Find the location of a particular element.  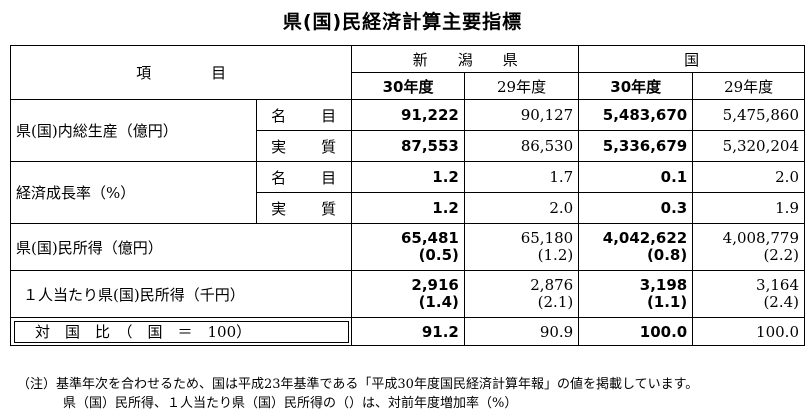

income-niigata-29: 65,180 (1.2) is located at coordinates (521, 247).